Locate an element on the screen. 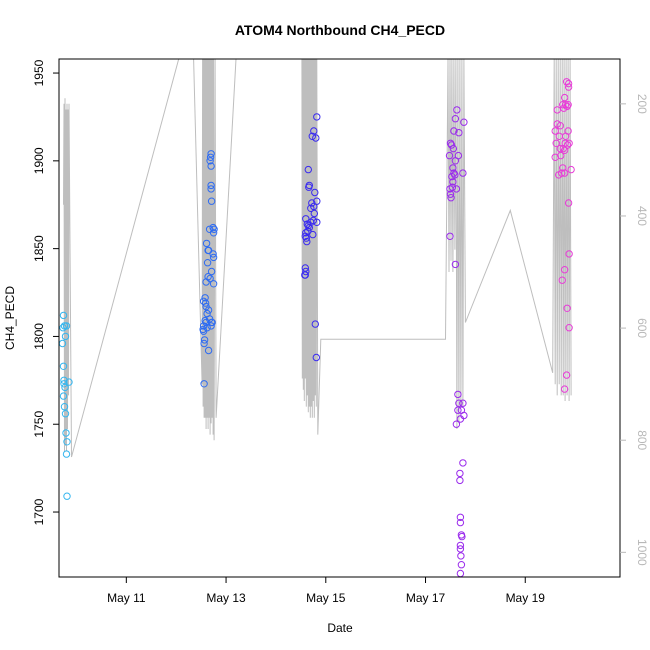 The image size is (650, 650). y-axis: 1700 1750 1800 1850 1900 1950 is located at coordinates (45, 292).